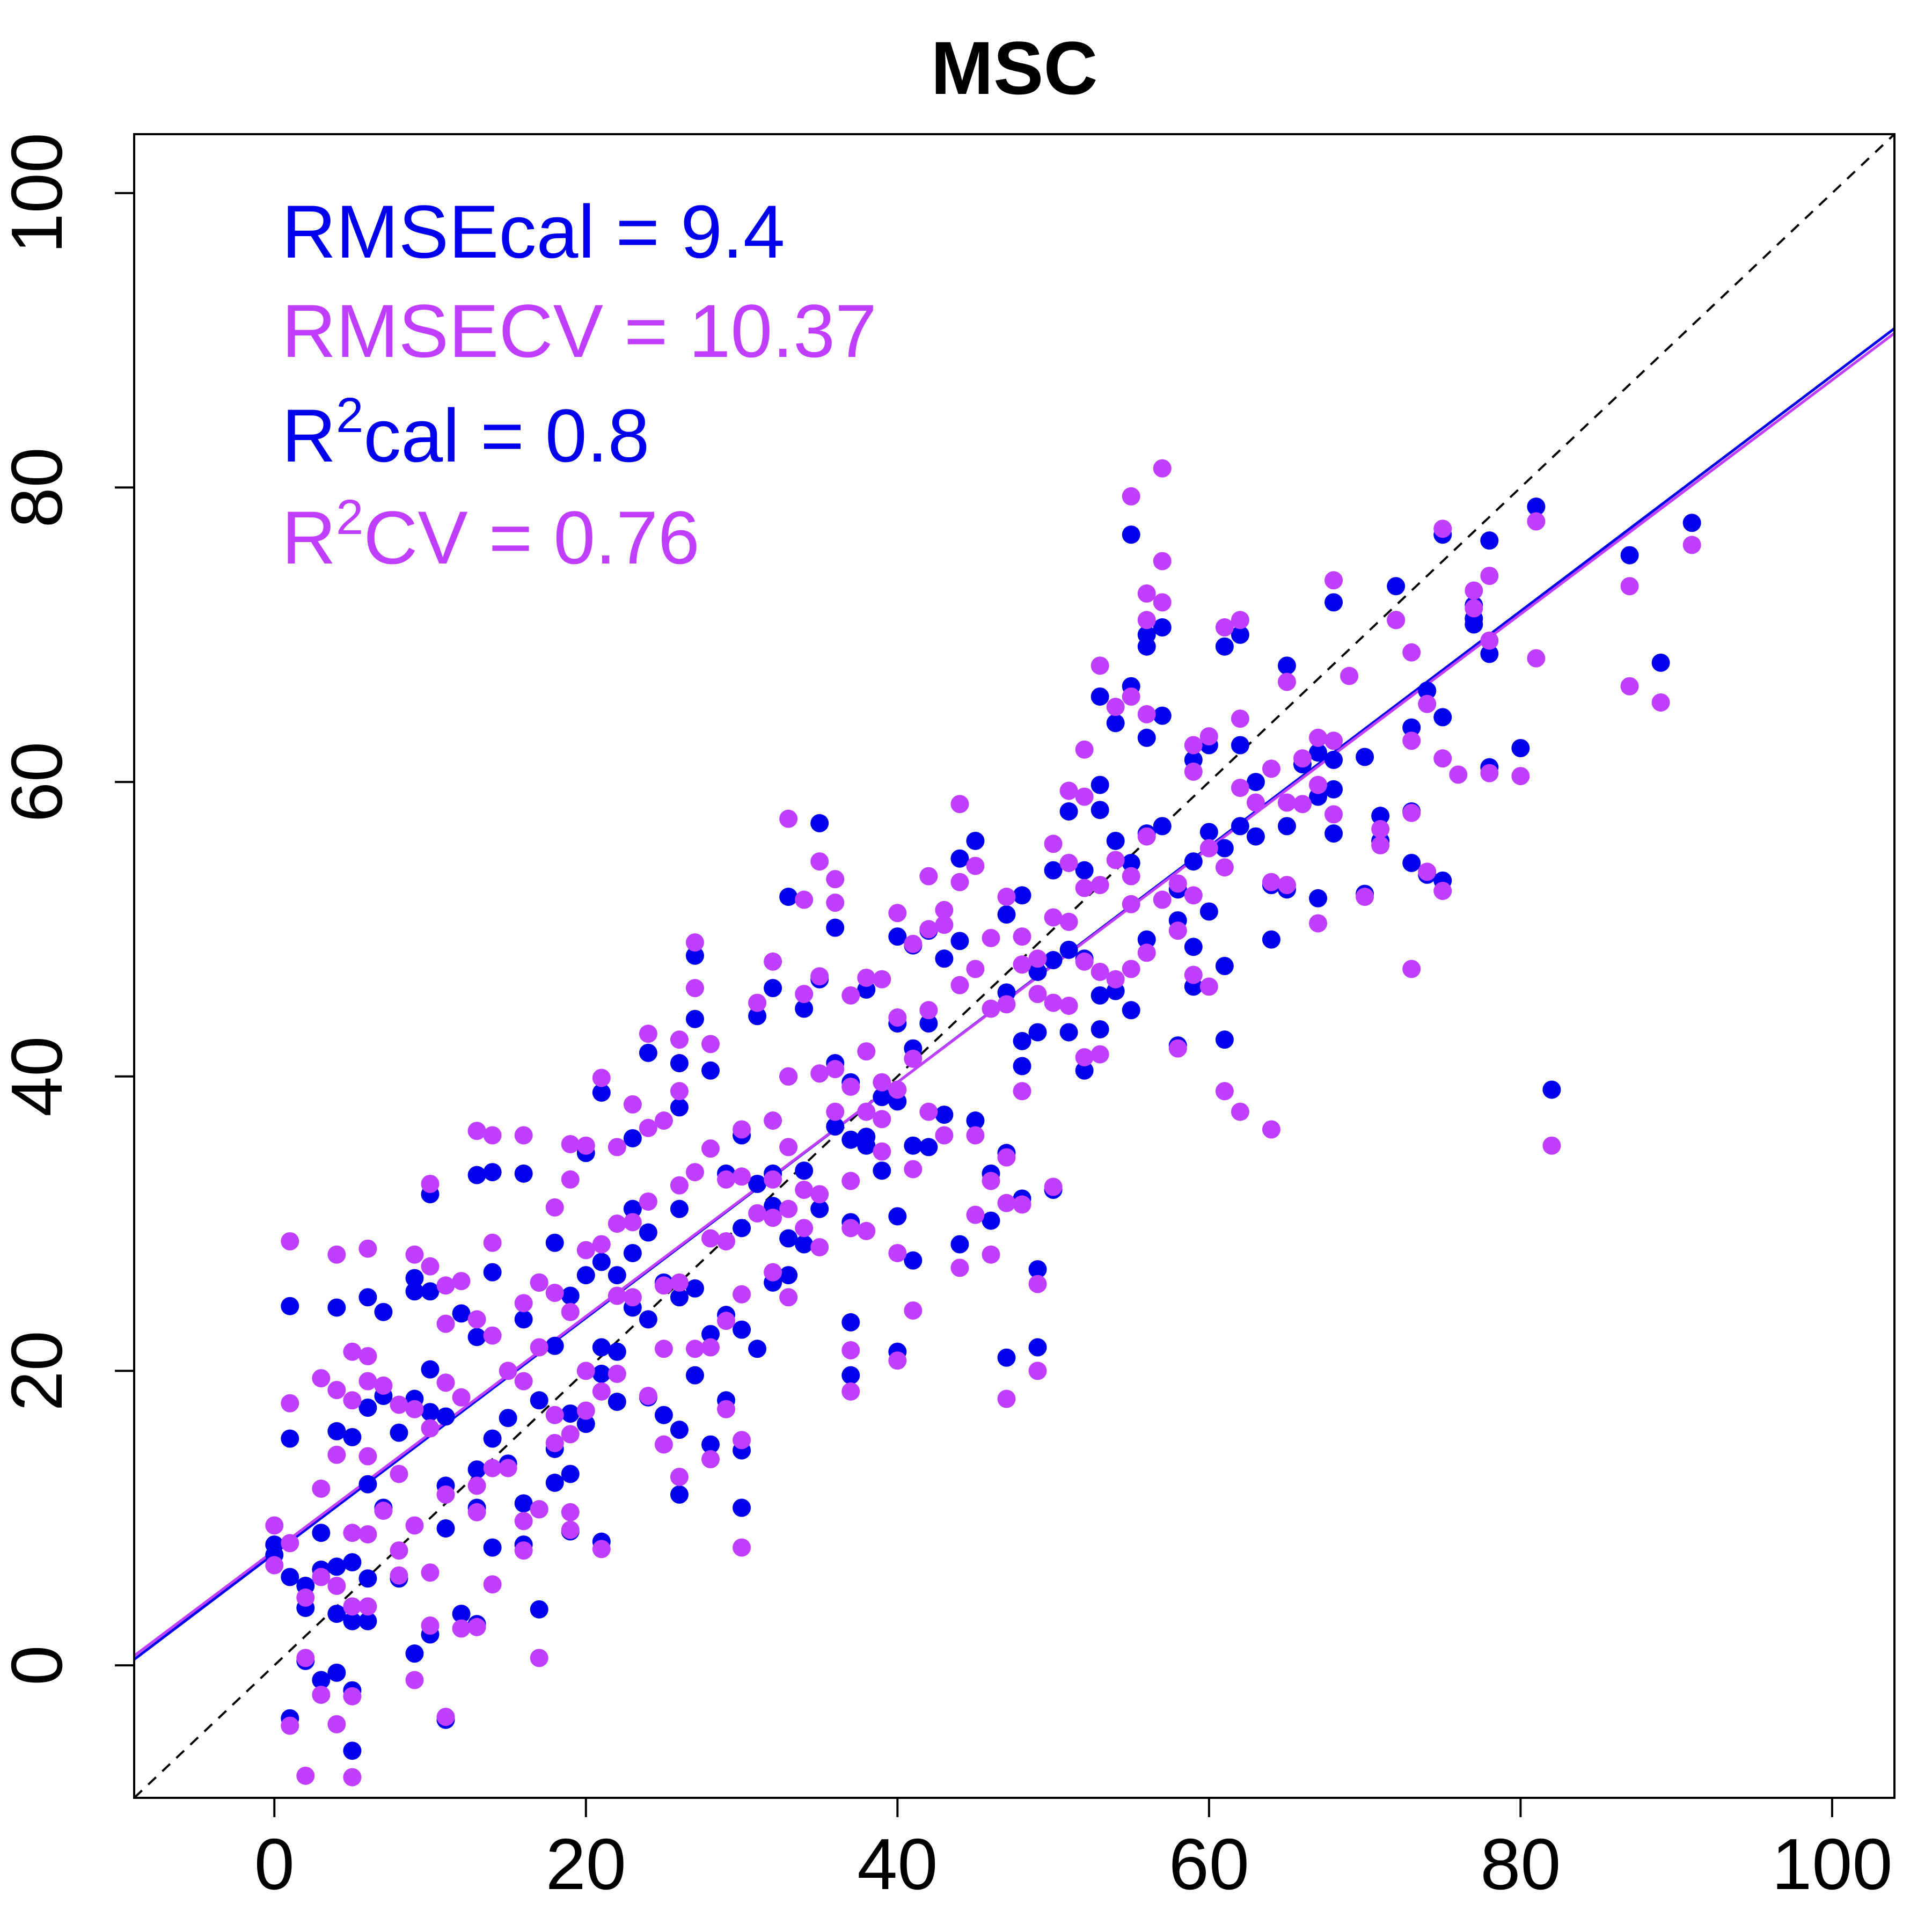 This screenshot has height=1932, width=1932. What do you see at coordinates (465, 433) in the screenshot?
I see `r2-cal-label: R2cal = 0.8` at bounding box center [465, 433].